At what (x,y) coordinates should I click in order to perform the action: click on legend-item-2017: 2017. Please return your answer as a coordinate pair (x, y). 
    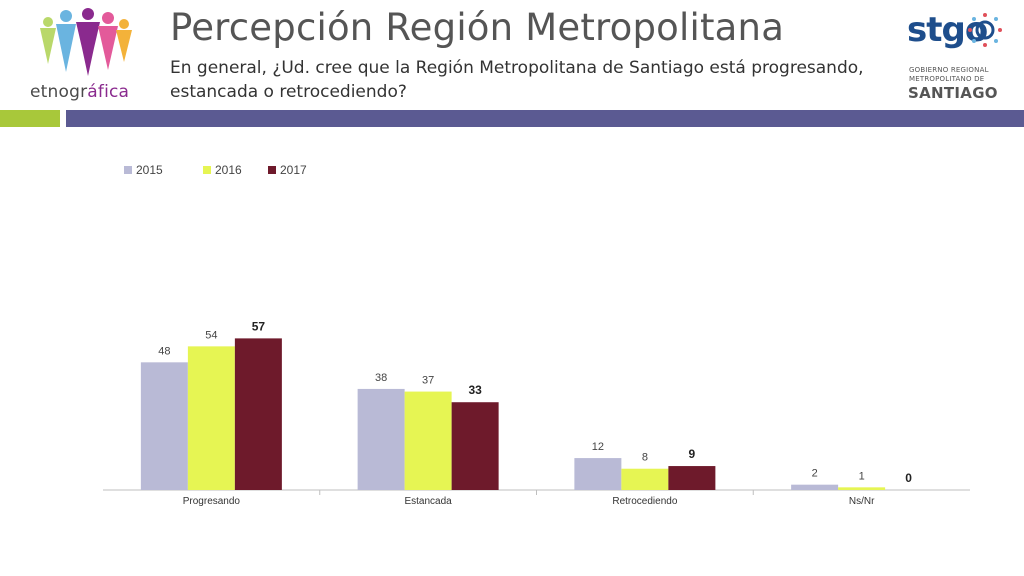
    Looking at the image, I should click on (287, 170).